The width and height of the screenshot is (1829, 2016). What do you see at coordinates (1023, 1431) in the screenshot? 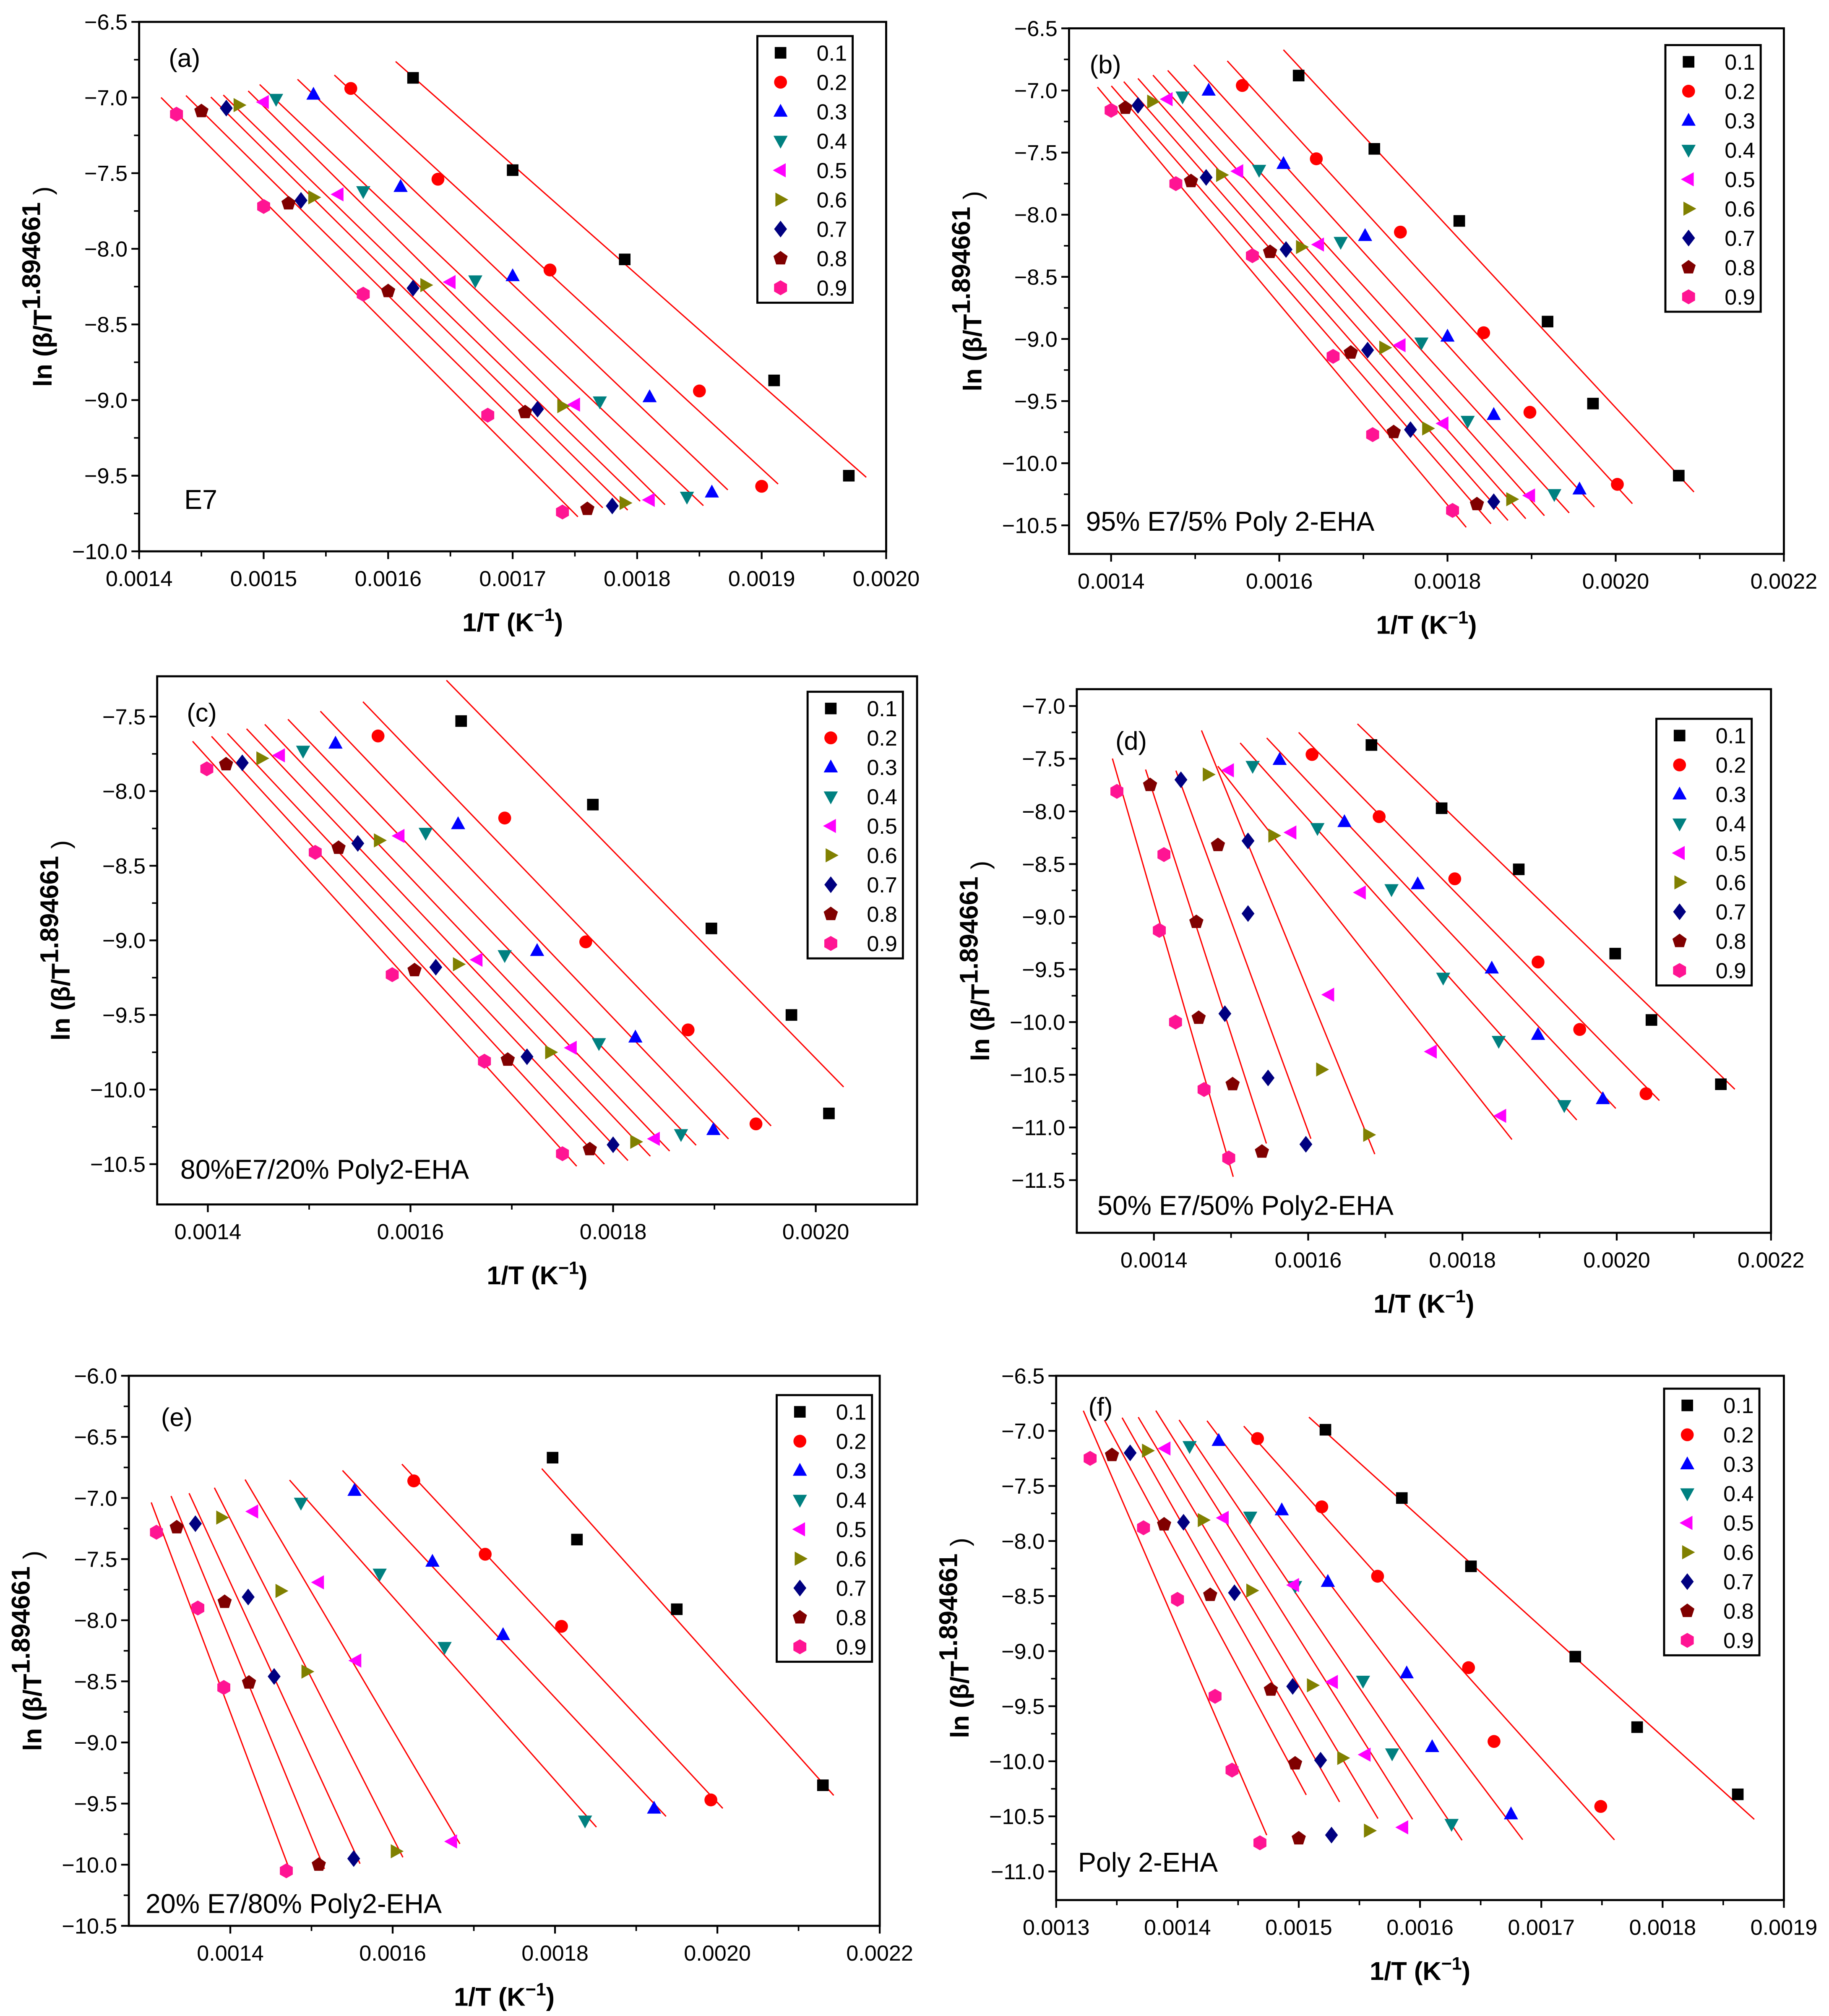
I see `y-tick-label: −7.0` at bounding box center [1023, 1431].